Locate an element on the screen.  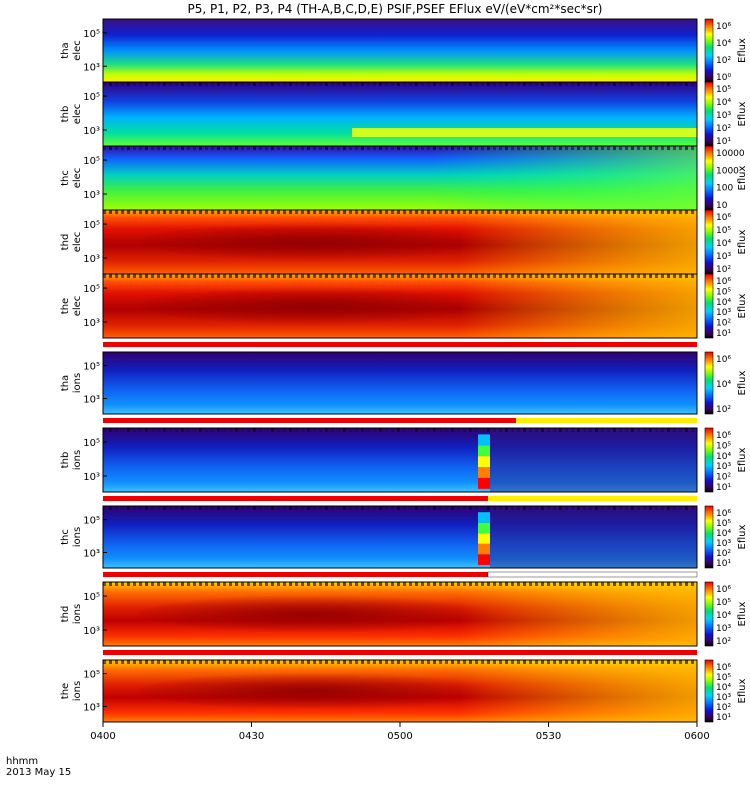
colorbar-tick-label: 10⁵ is located at coordinates (723, 524).